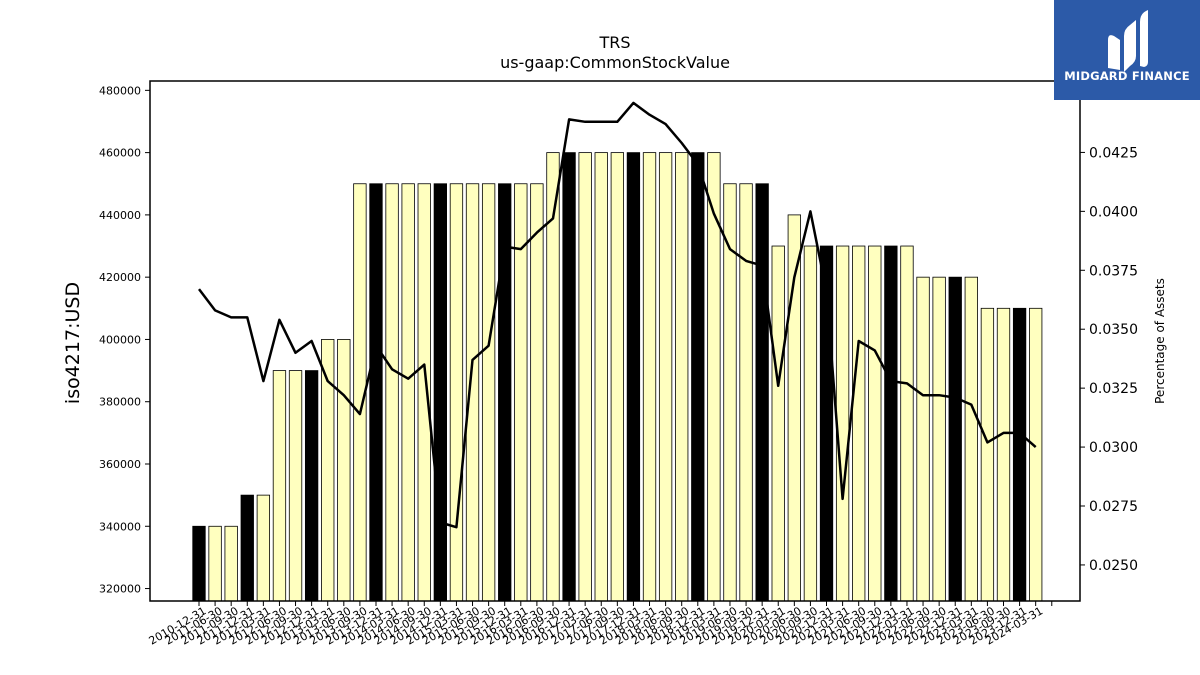  I want to click on logo: MIDGARD FINANCE, so click(1127, 50).